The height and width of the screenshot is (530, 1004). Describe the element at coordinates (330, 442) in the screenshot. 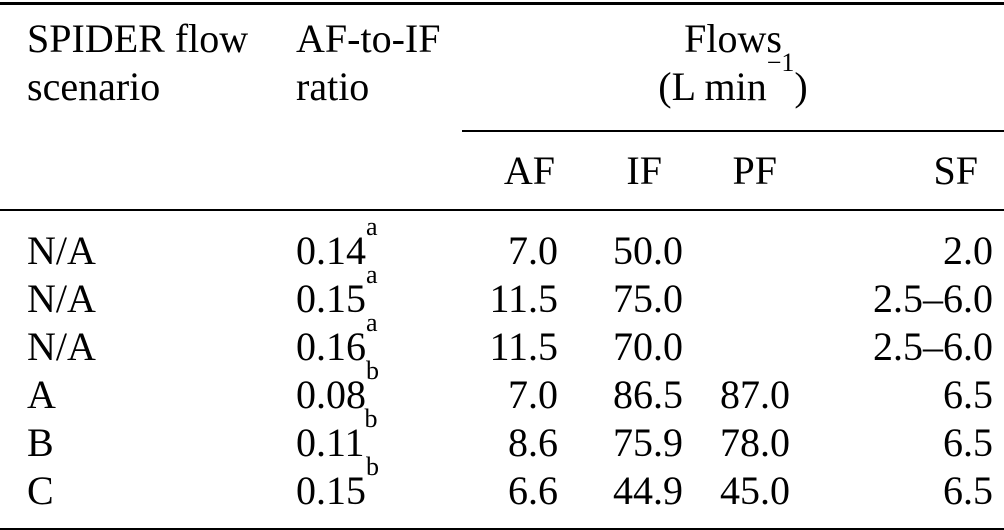

I see `ratio-value: 0.11` at that location.